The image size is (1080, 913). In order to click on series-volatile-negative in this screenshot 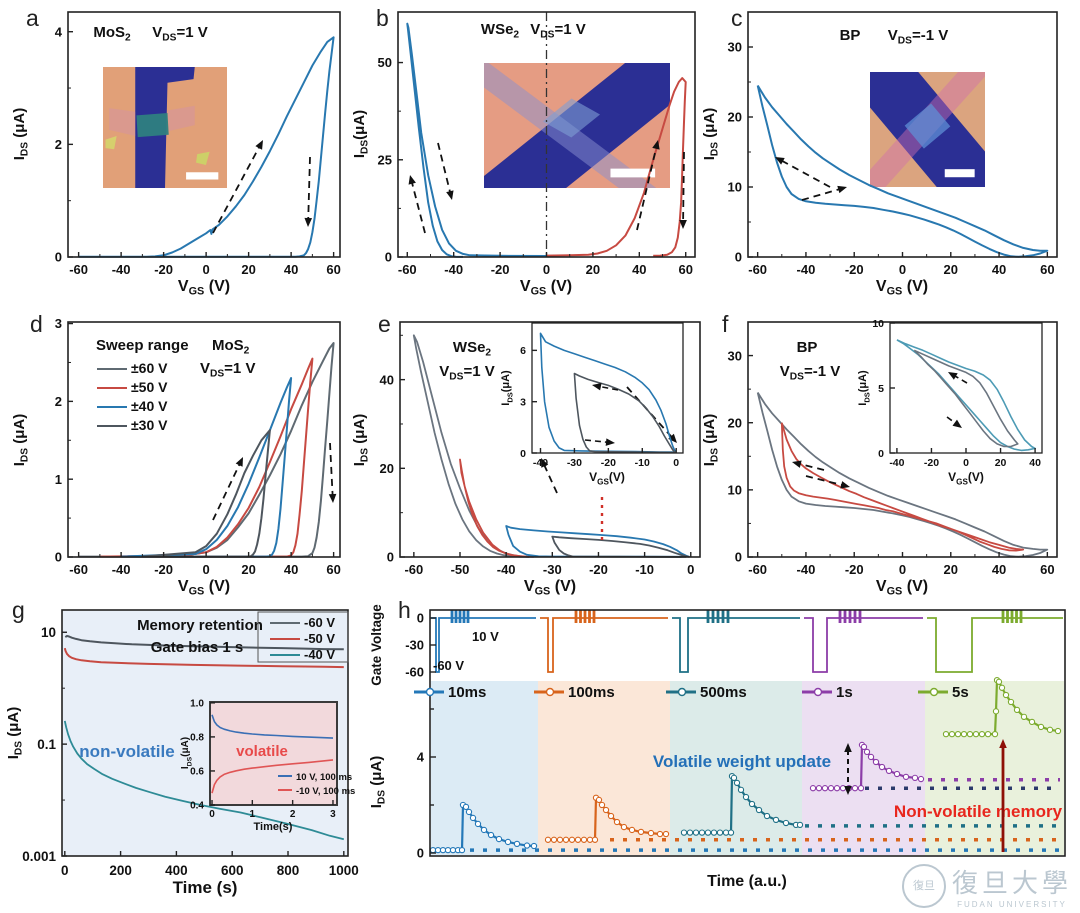, I will do `click(272, 776)`.